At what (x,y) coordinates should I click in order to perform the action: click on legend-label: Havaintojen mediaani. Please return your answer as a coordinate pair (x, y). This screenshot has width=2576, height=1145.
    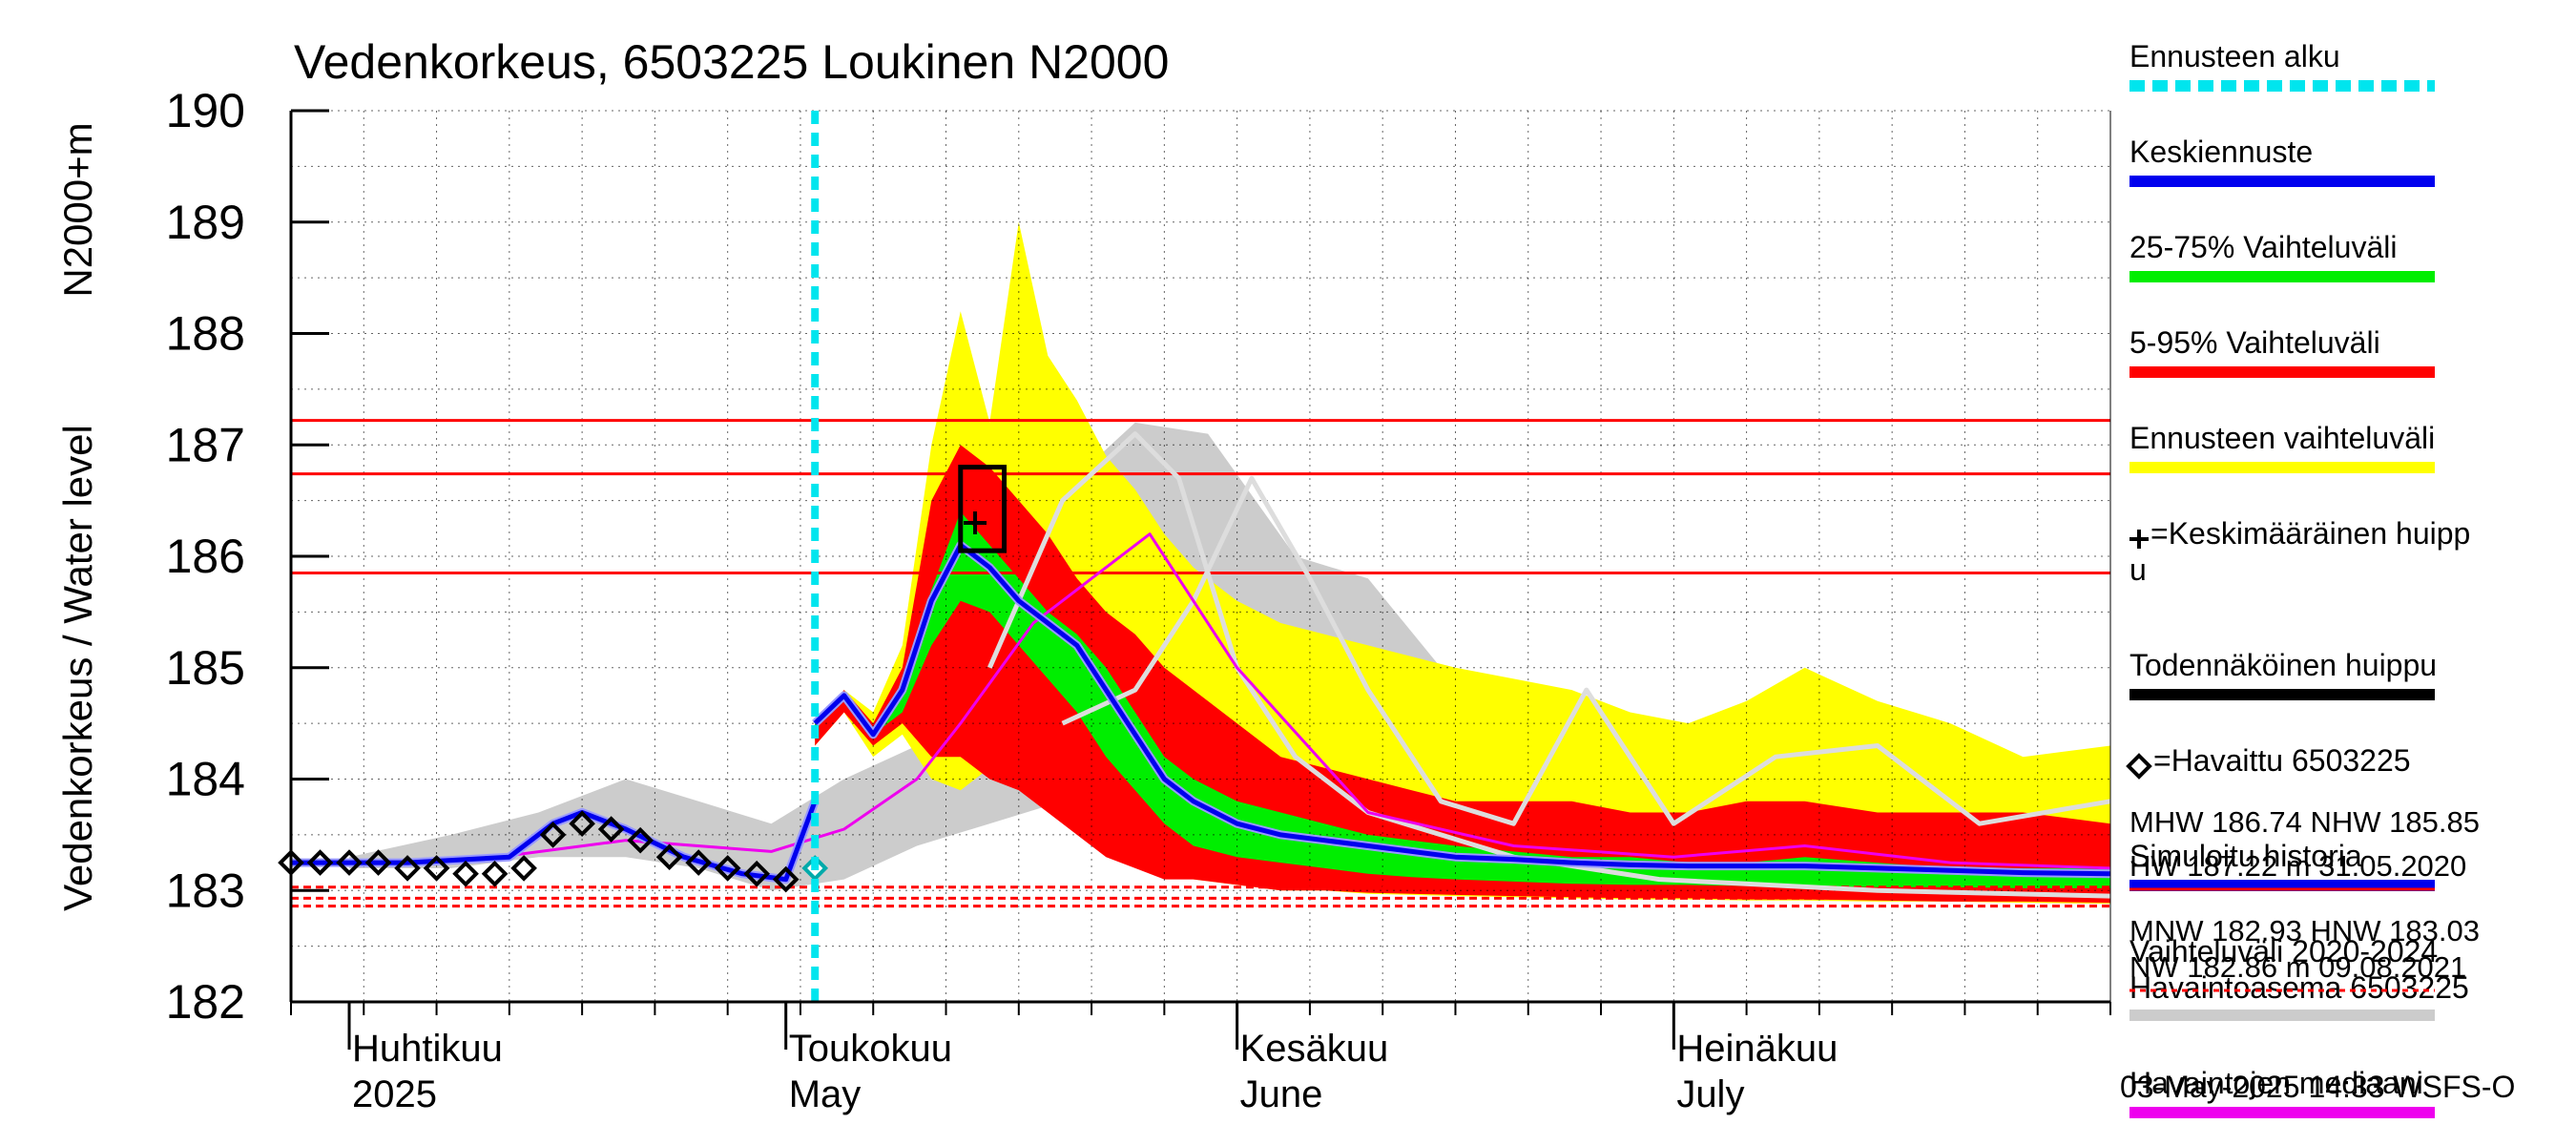
    Looking at the image, I should click on (2276, 1083).